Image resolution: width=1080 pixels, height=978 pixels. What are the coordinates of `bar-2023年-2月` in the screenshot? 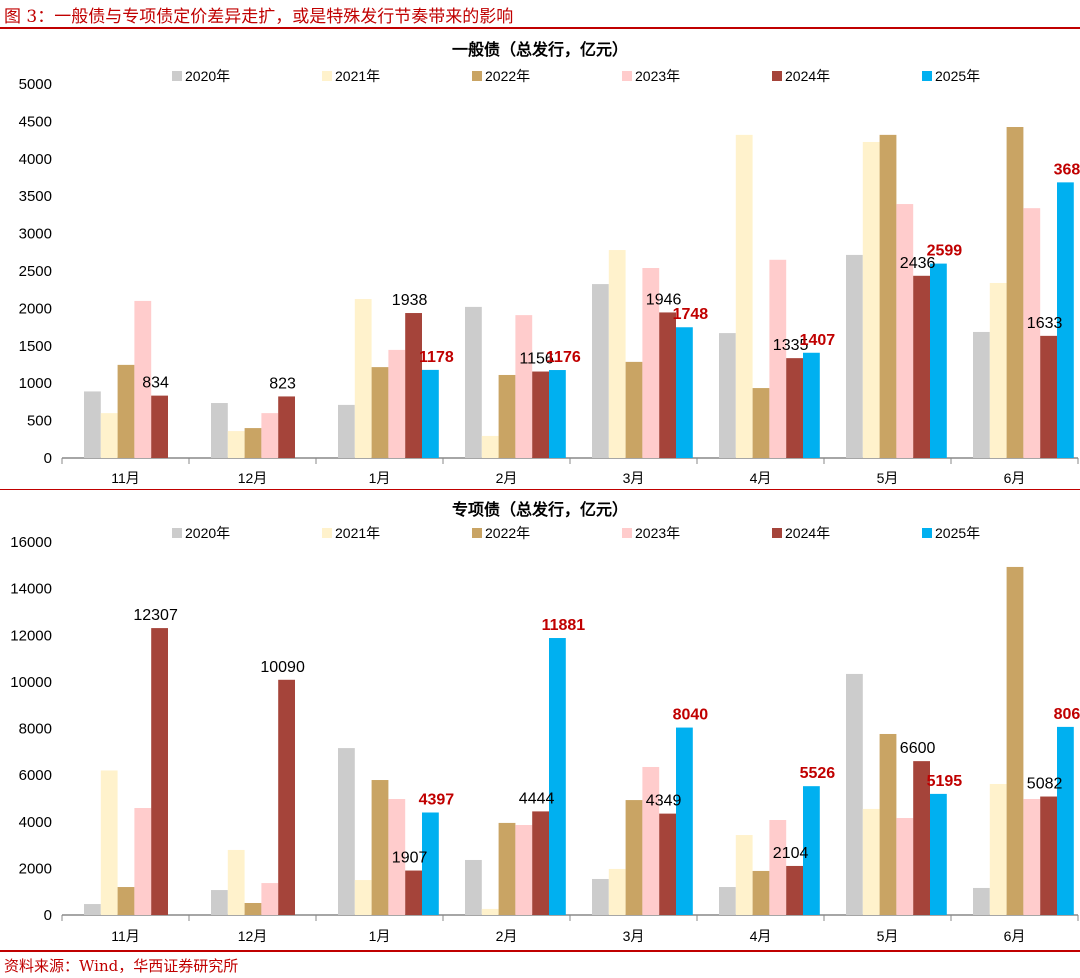 It's located at (524, 870).